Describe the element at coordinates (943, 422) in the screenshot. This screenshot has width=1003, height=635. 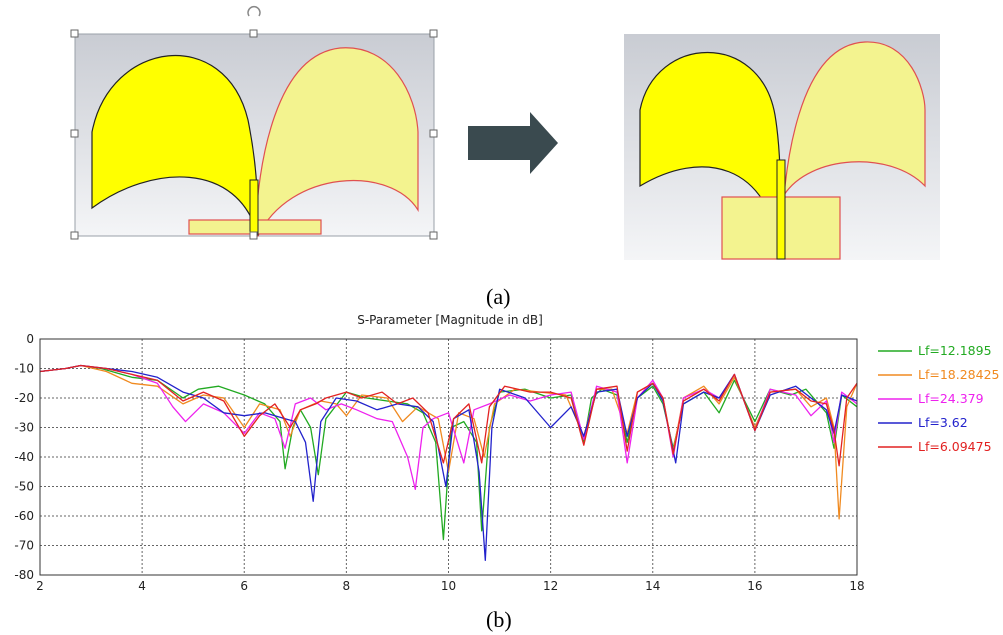
I see `legend-label: Lf=3.62` at that location.